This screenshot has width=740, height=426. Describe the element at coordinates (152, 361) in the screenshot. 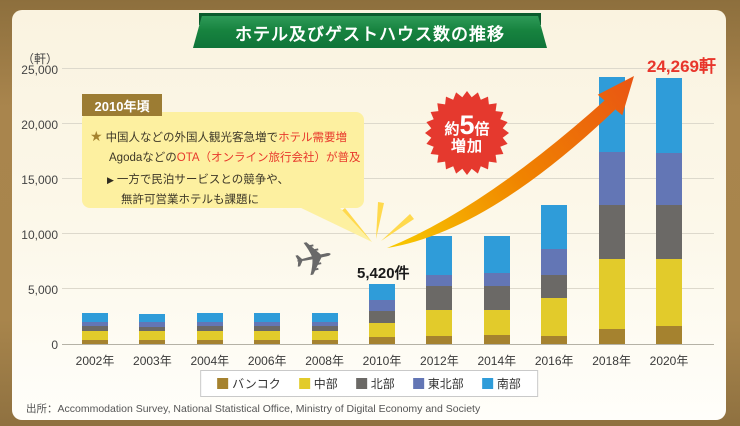

I see `x-tick-label: 2003年` at that location.